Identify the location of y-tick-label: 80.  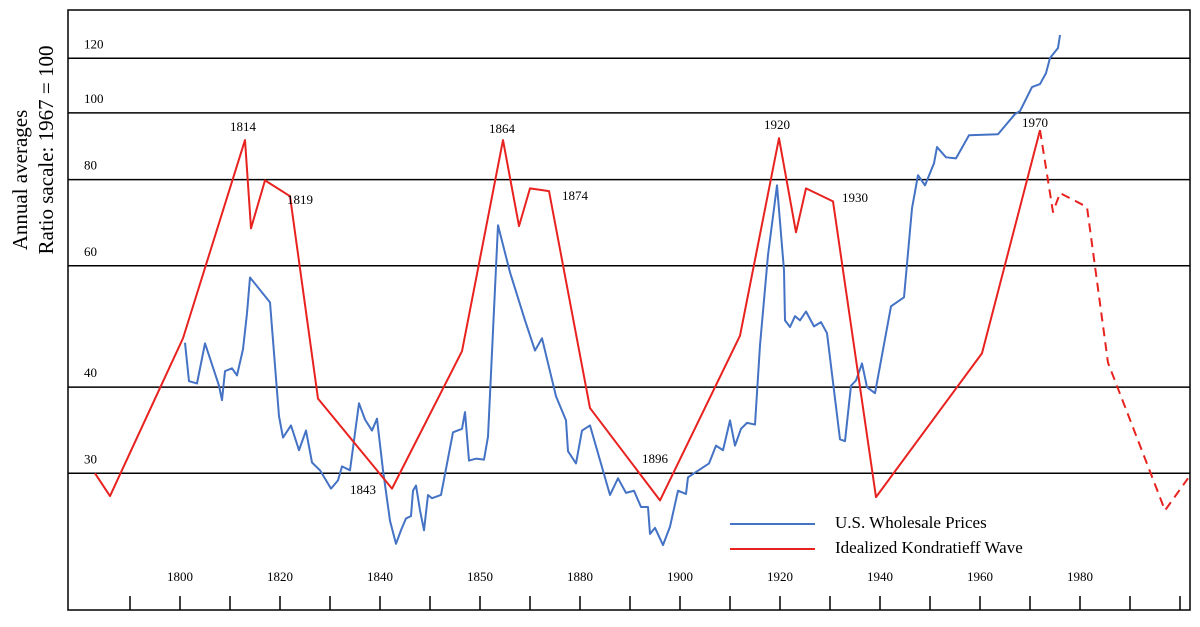
(90, 165).